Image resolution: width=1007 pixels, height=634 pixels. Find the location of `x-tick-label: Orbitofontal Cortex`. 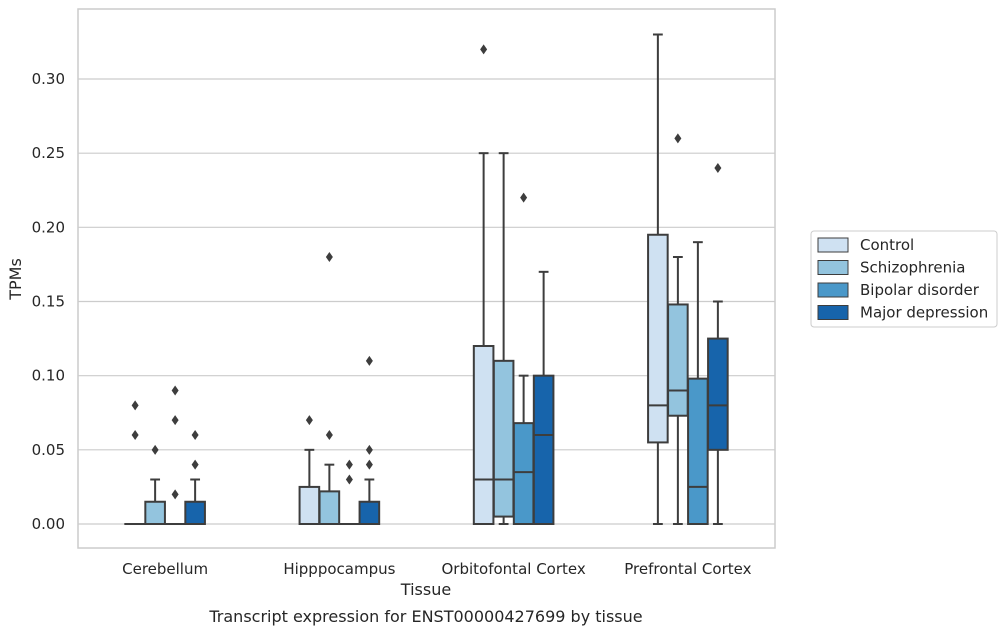

x-tick-label: Orbitofontal Cortex is located at coordinates (514, 569).